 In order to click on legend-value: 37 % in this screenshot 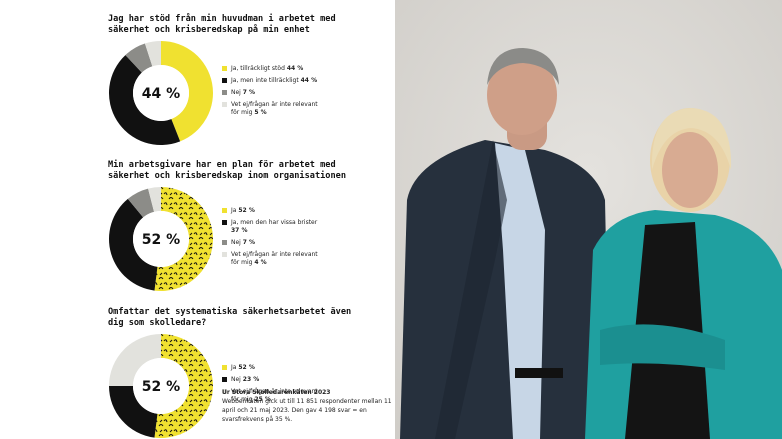, I will do `click(239, 230)`.